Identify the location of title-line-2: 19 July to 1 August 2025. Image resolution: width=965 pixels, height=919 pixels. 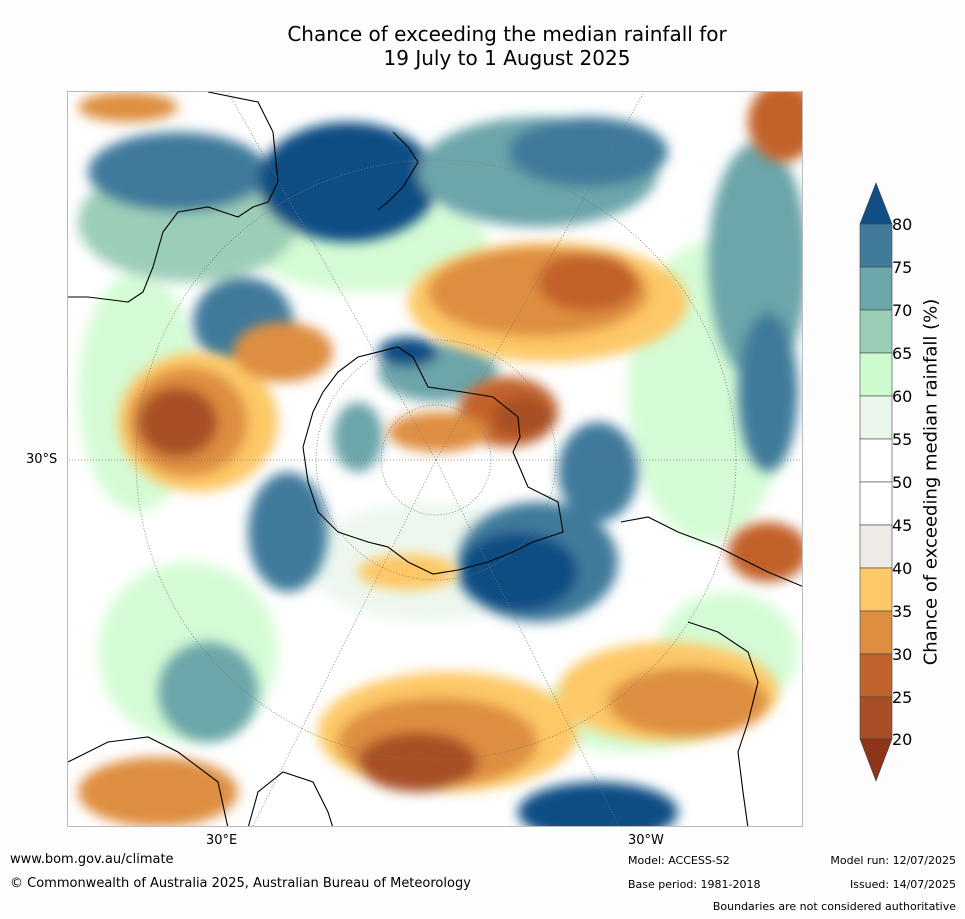
(507, 58).